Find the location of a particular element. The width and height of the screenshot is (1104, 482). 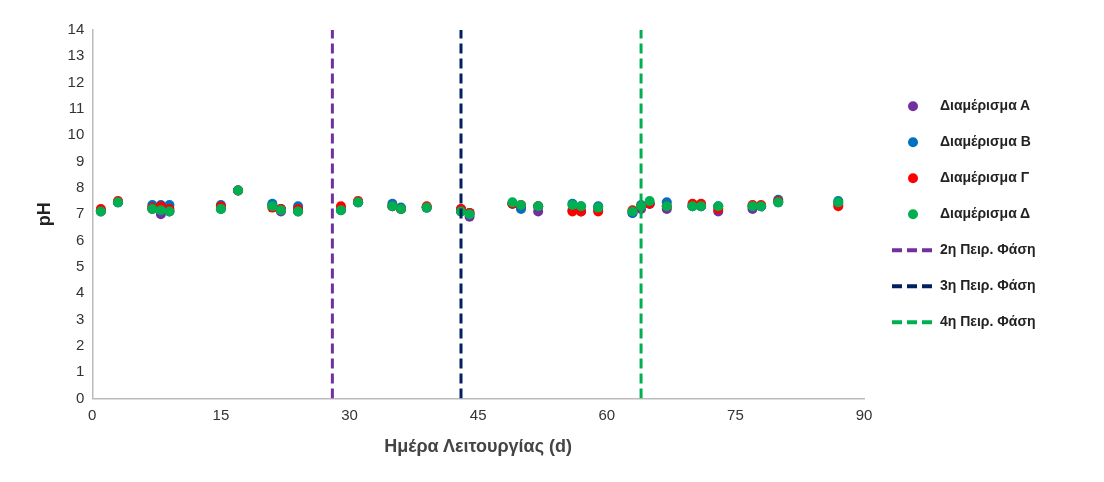

y-tick-label: 1 is located at coordinates (80, 371).